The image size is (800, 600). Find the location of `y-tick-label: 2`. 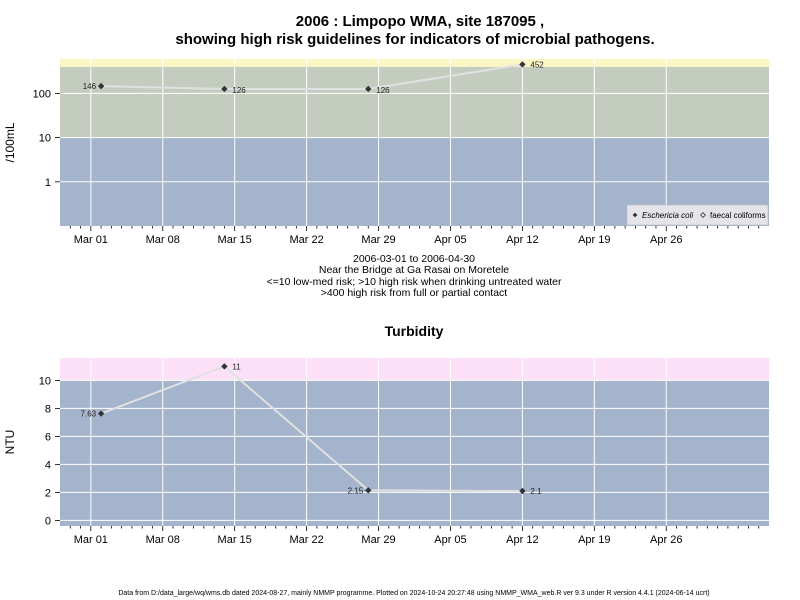

y-tick-label: 2 is located at coordinates (48, 493).